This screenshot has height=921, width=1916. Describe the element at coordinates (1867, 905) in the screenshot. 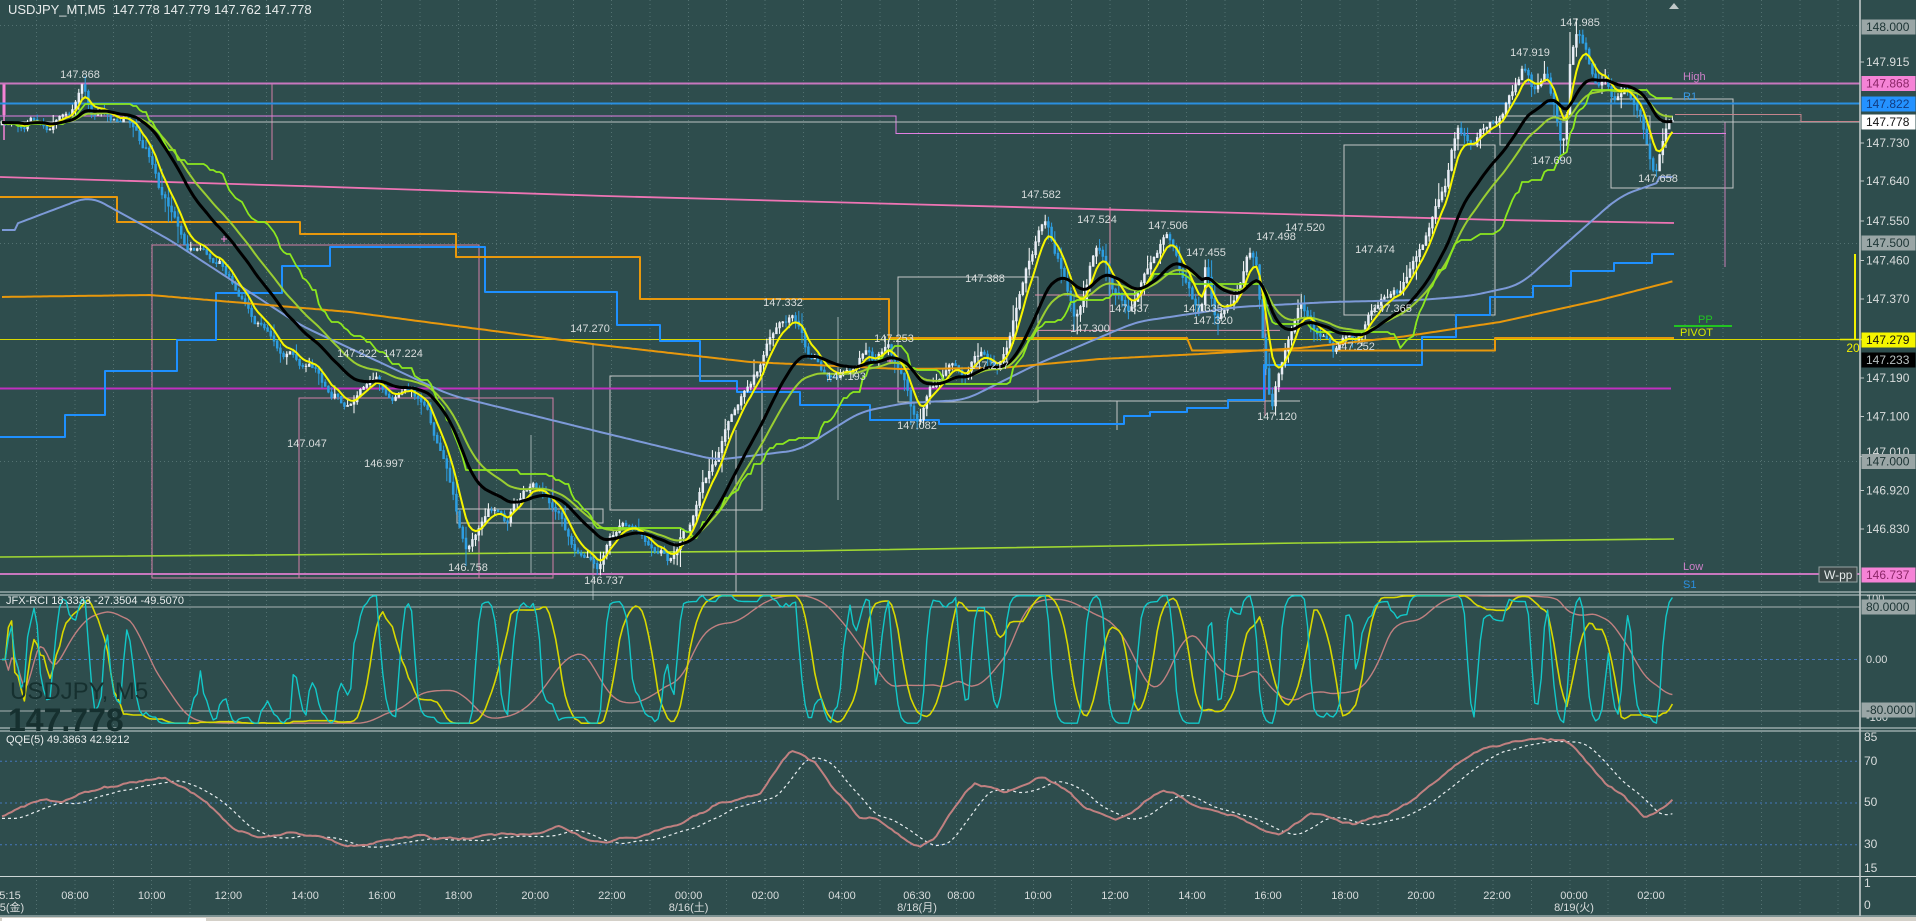

I see `svg-text: 0` at that location.